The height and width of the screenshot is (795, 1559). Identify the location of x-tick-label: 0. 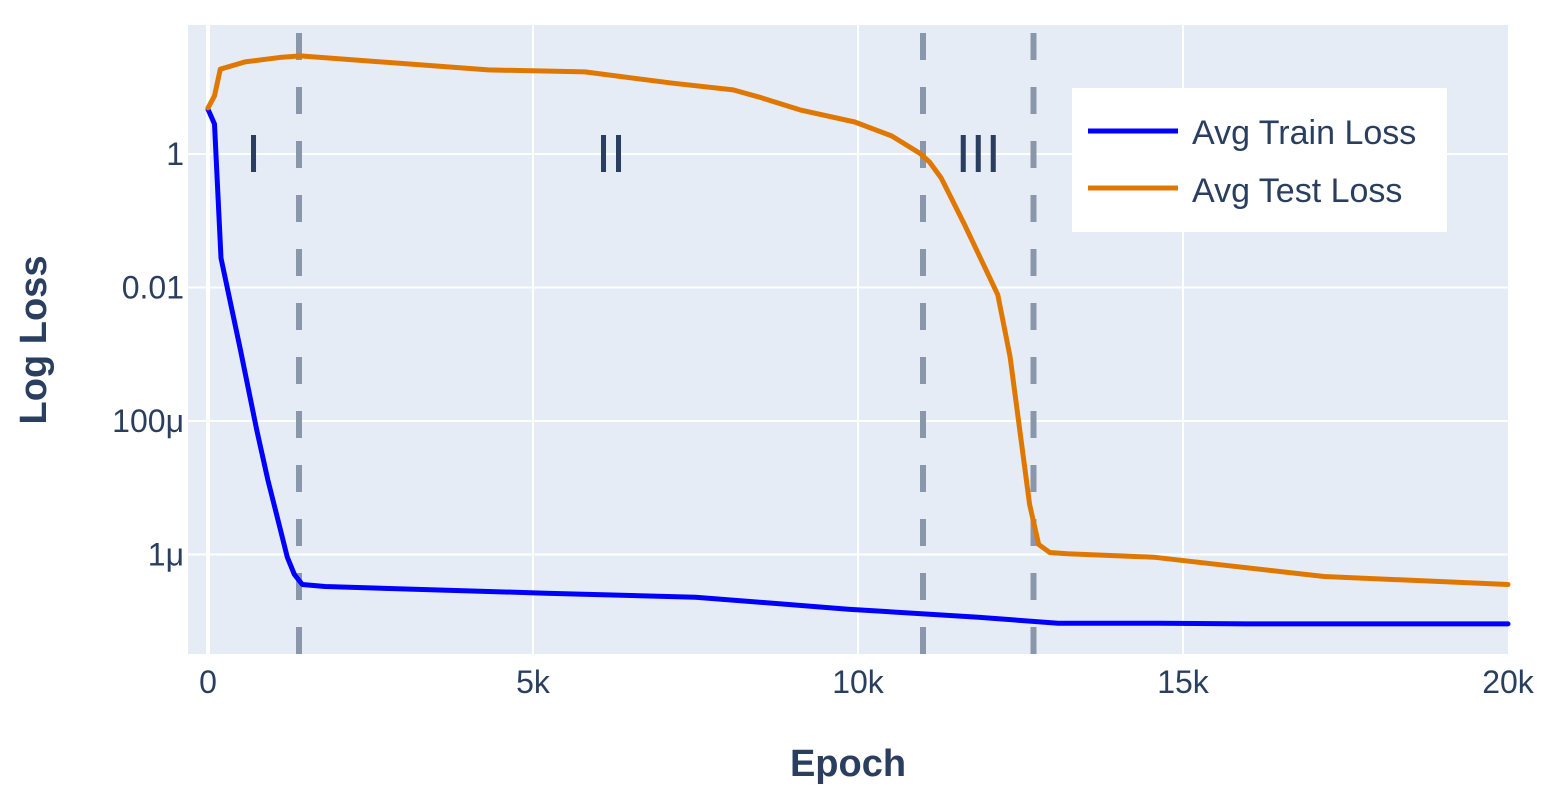
(208, 682).